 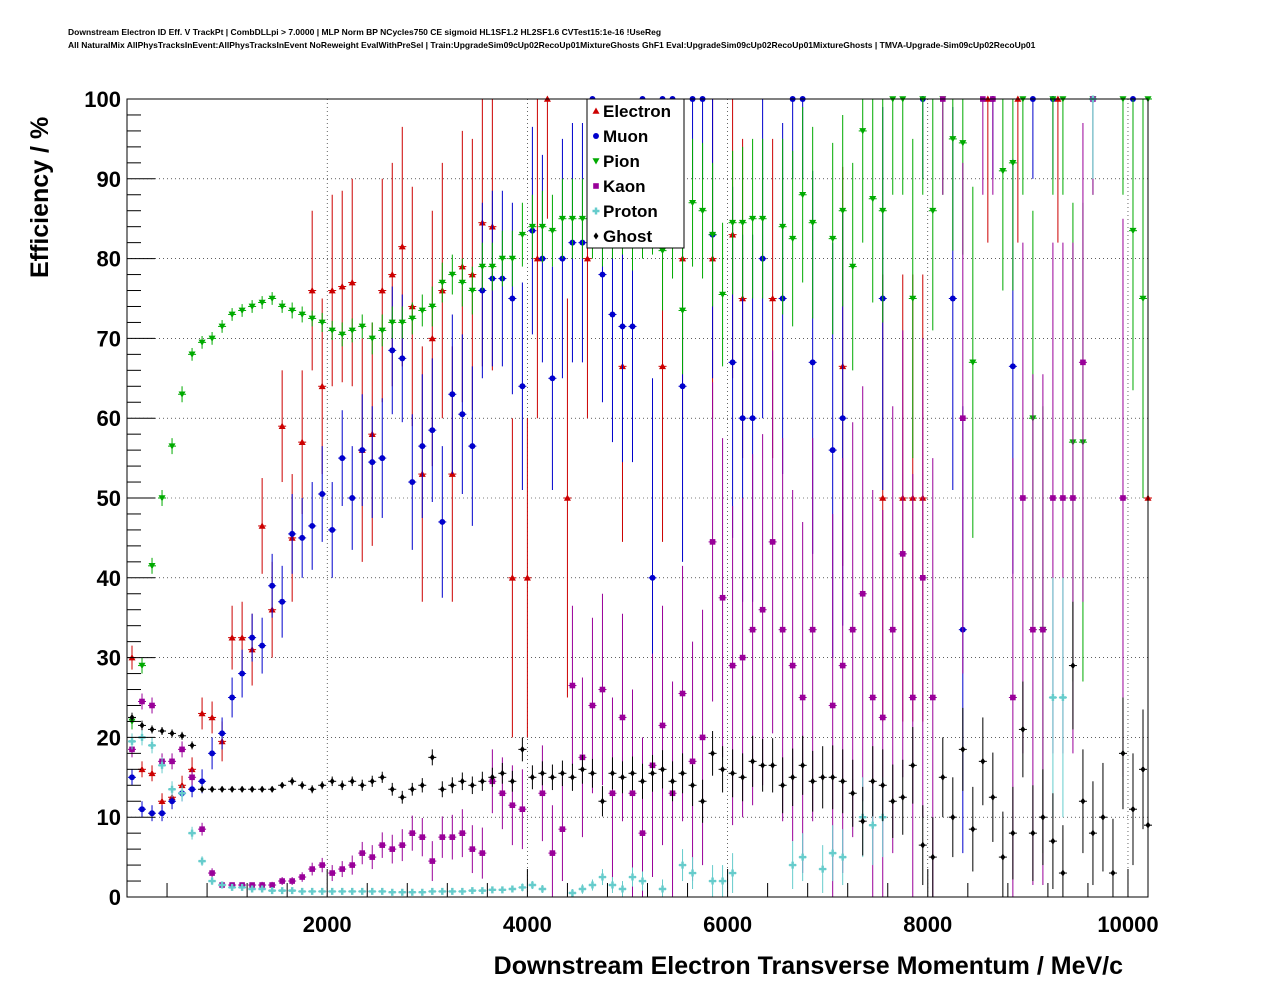 I want to click on legend-label: Kaon, so click(x=624, y=186).